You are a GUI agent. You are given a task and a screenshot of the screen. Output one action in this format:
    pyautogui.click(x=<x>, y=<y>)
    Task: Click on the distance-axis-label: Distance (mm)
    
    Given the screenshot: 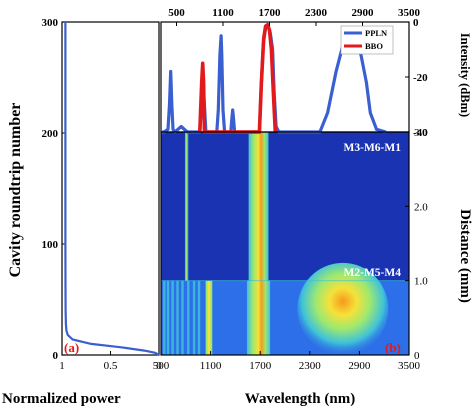 What is the action you would take?
    pyautogui.click(x=465, y=256)
    